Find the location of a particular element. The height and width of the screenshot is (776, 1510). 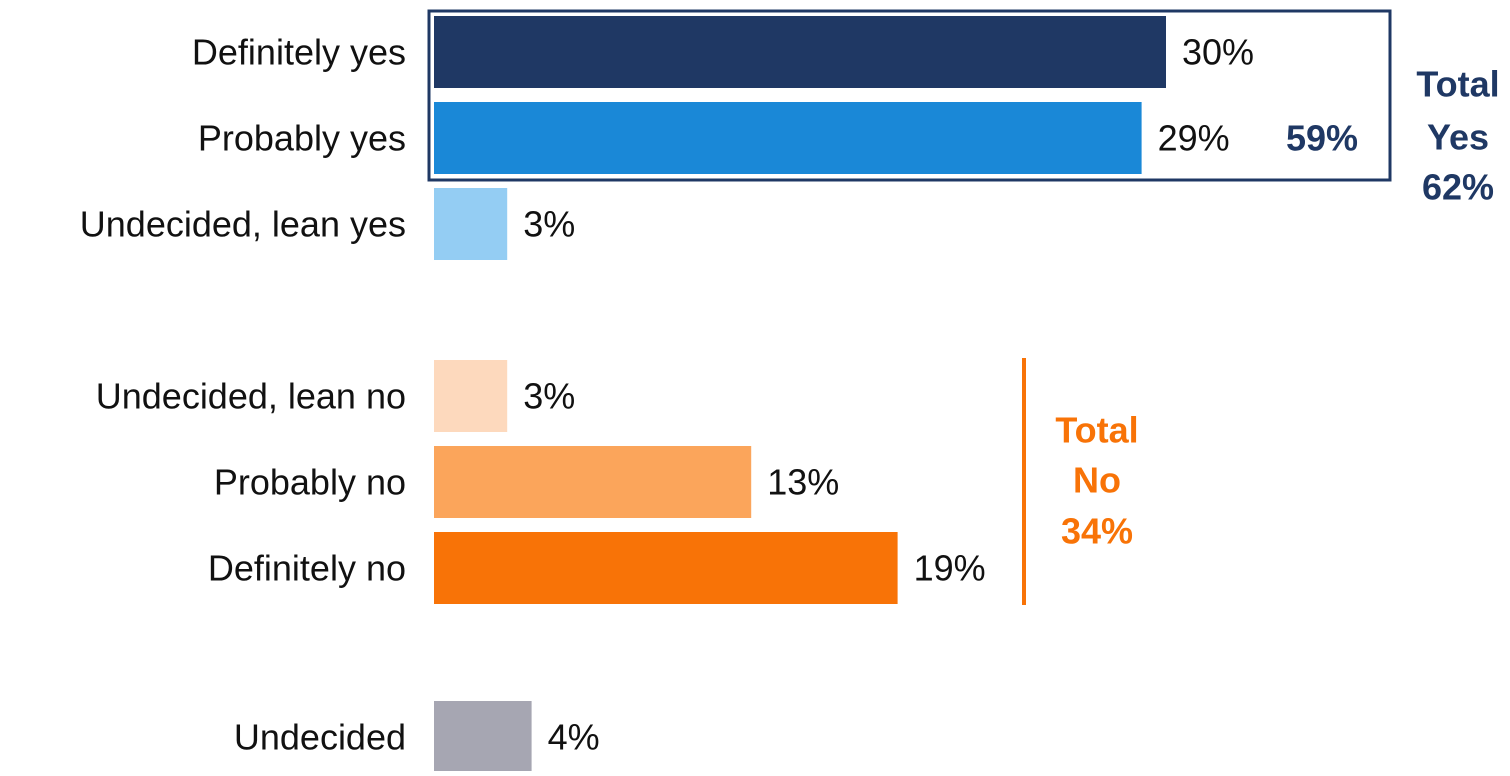

yes-subtotal-box is located at coordinates (909, 95).